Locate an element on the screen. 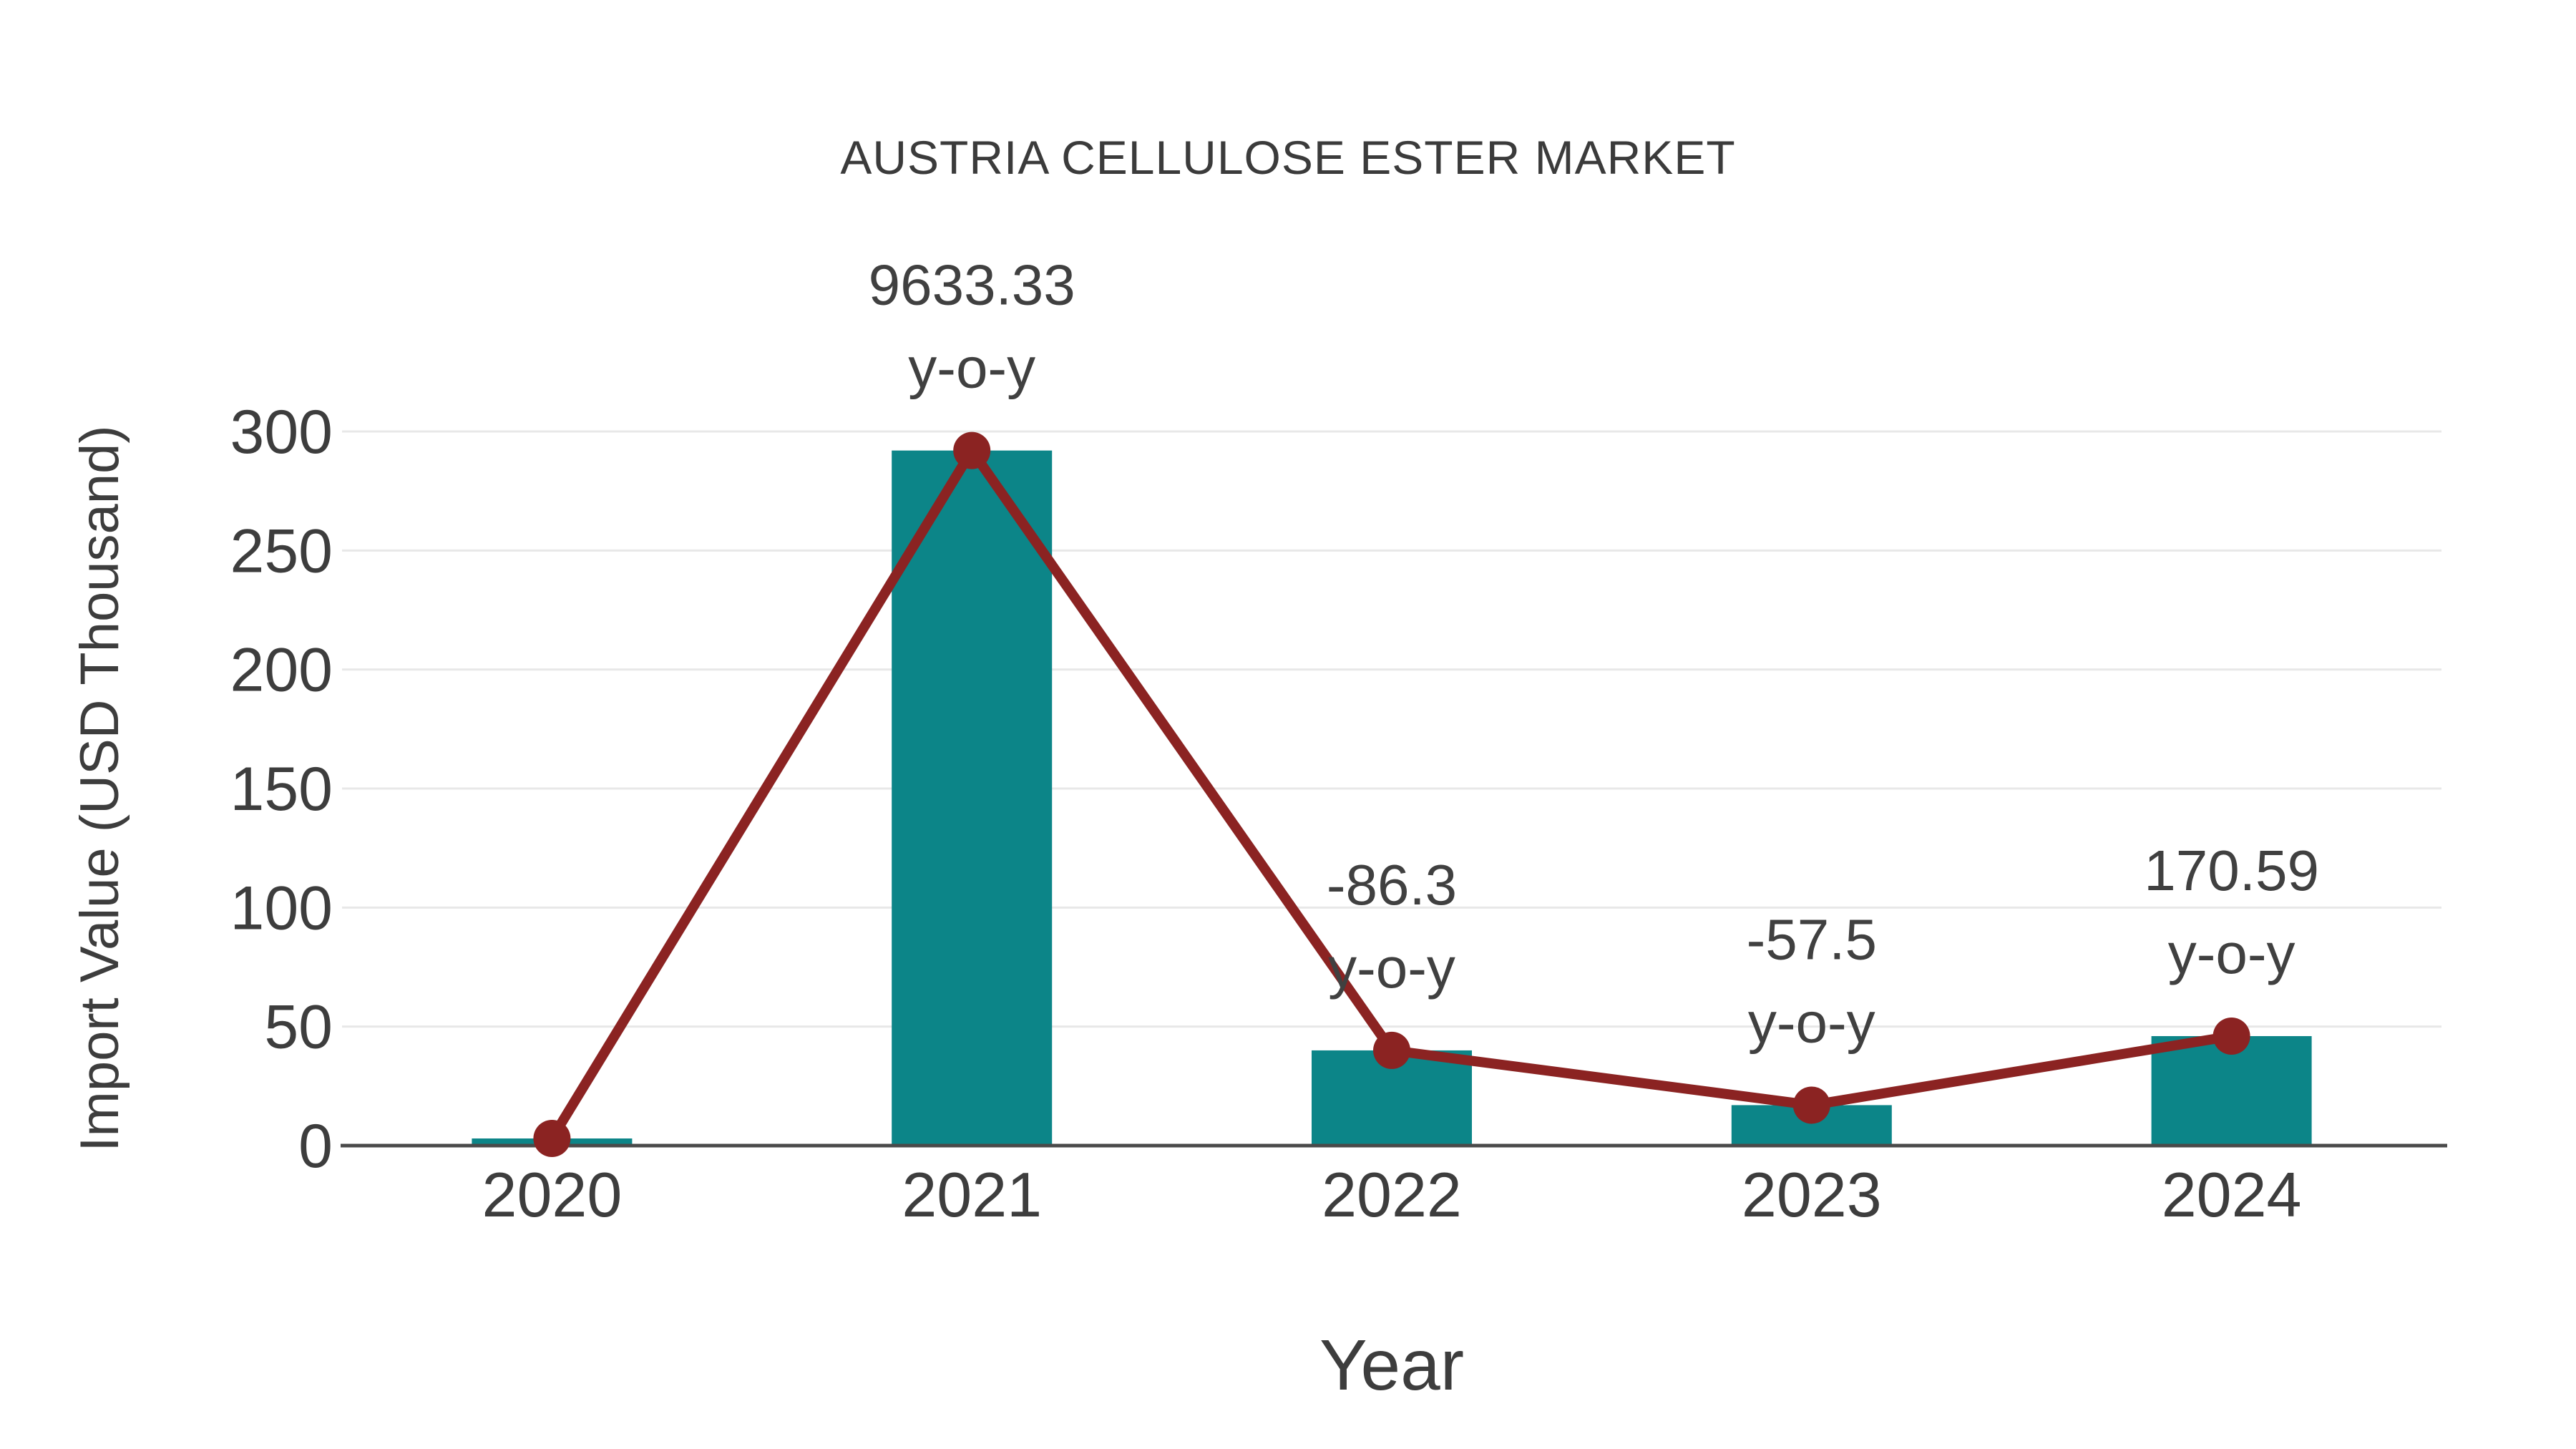  x-axis-tick-labels: 2020 2021 2022 2023 2024 is located at coordinates (1392, 1194).